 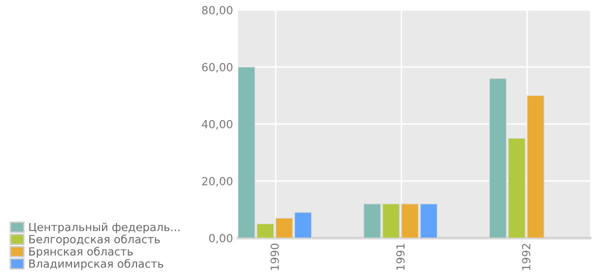 I want to click on y-tick-label: 40,00, so click(x=217, y=125).